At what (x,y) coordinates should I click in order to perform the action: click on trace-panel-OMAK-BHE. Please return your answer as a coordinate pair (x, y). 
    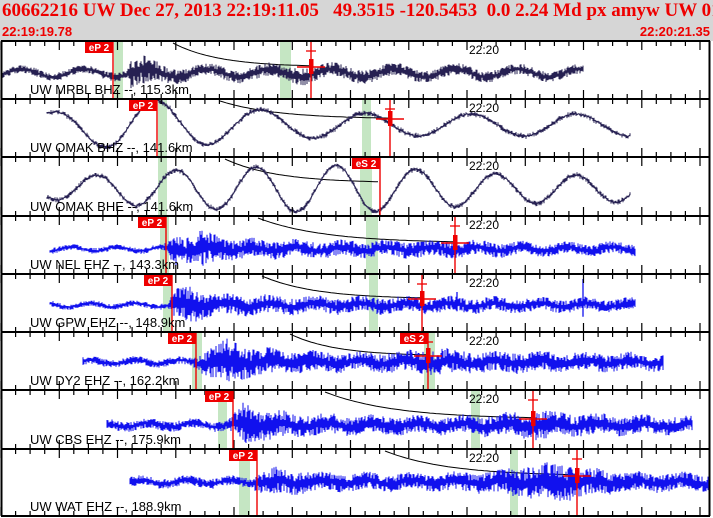
    Looking at the image, I should click on (338, 186).